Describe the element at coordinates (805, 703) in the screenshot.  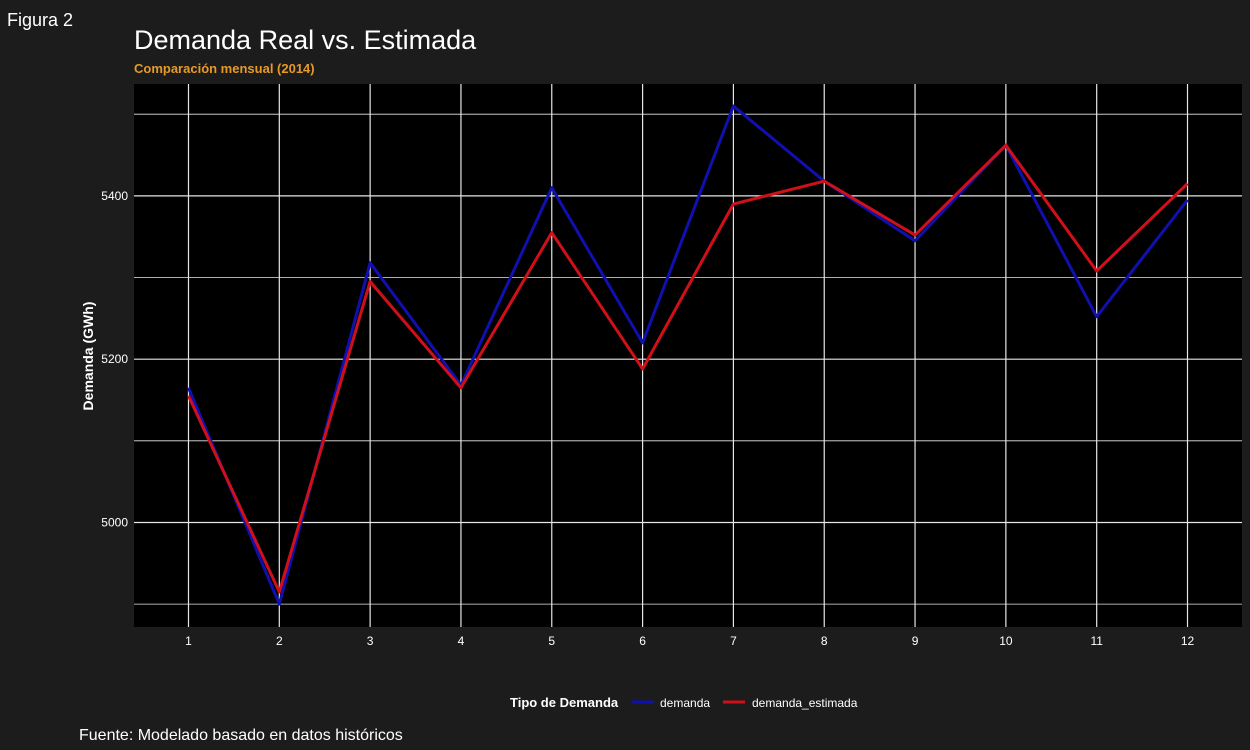
I see `legend-label-demanda-estimada: demanda_estimada` at that location.